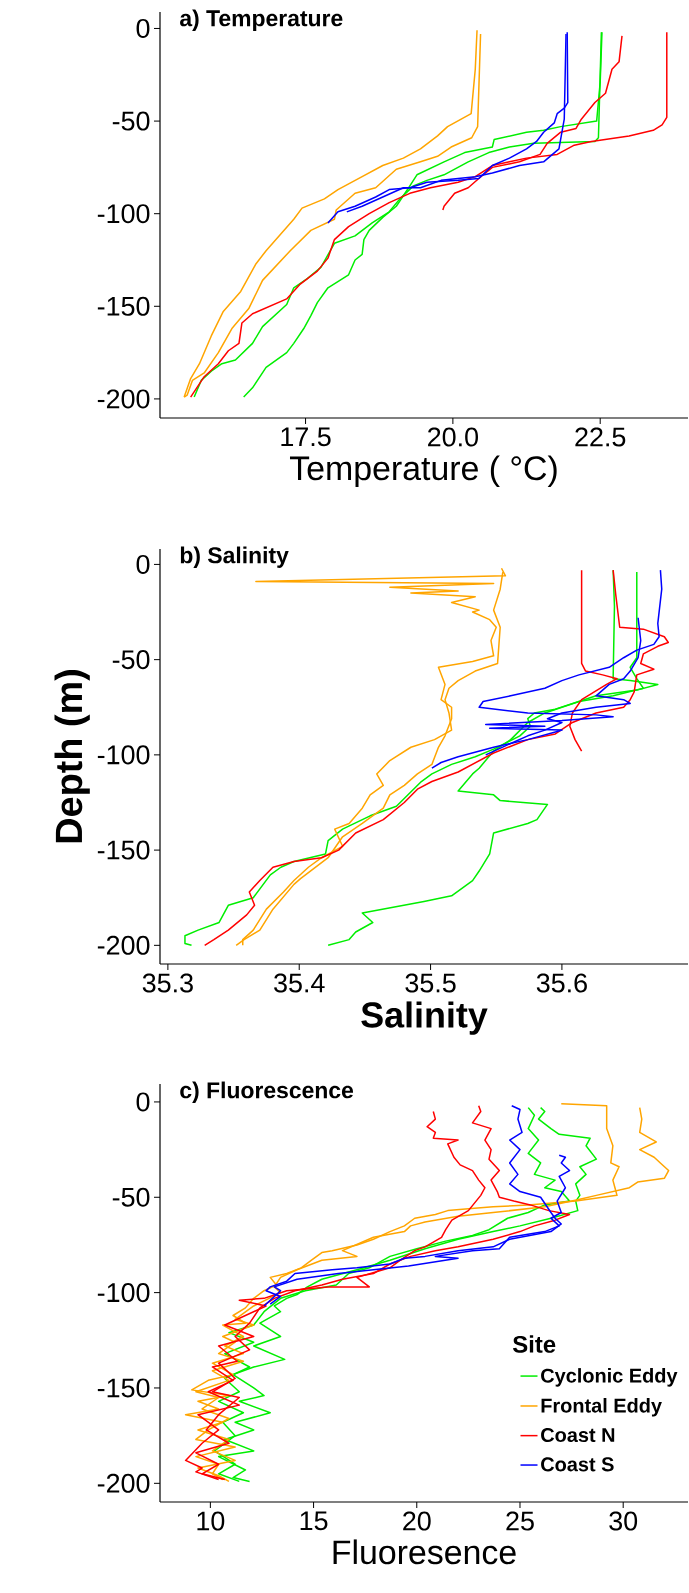 The height and width of the screenshot is (1593, 689). What do you see at coordinates (623, 1521) in the screenshot?
I see `x-tick-label: 30` at bounding box center [623, 1521].